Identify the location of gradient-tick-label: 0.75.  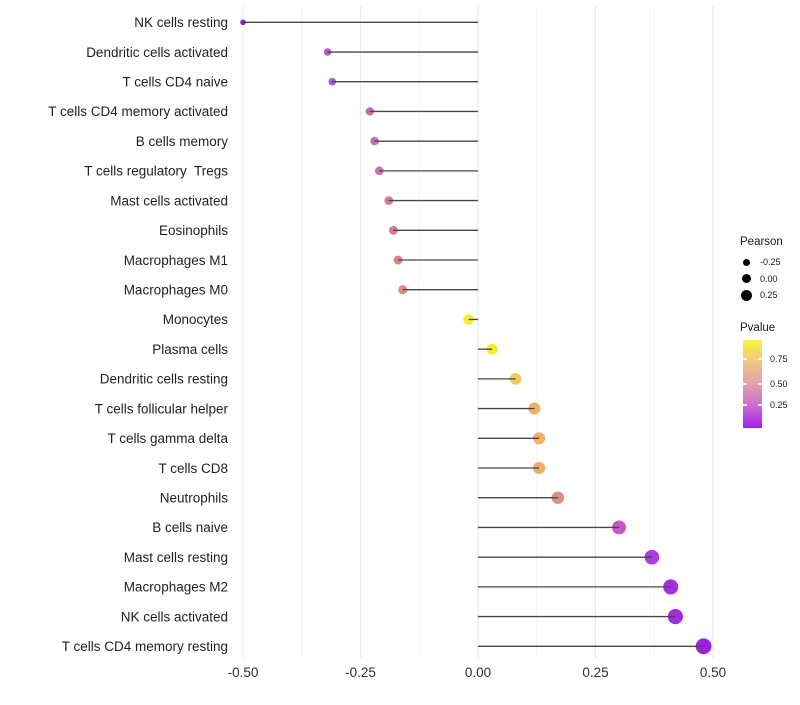
(779, 358).